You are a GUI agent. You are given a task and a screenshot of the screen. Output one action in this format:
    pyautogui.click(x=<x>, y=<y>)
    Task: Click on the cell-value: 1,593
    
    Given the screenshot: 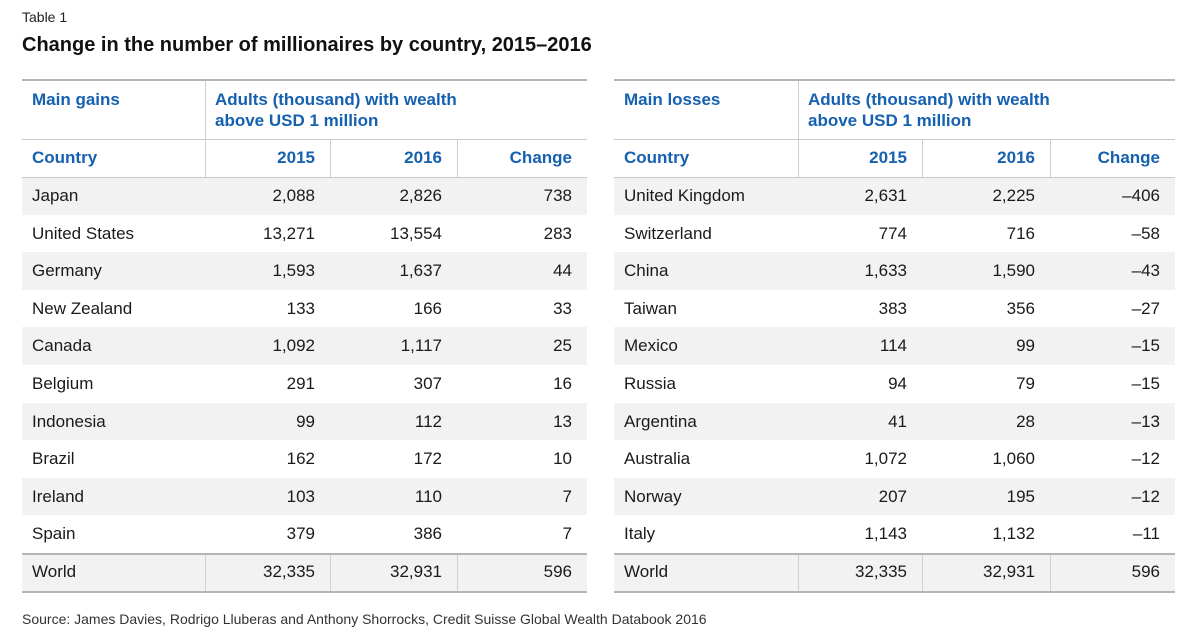 What is the action you would take?
    pyautogui.click(x=293, y=271)
    